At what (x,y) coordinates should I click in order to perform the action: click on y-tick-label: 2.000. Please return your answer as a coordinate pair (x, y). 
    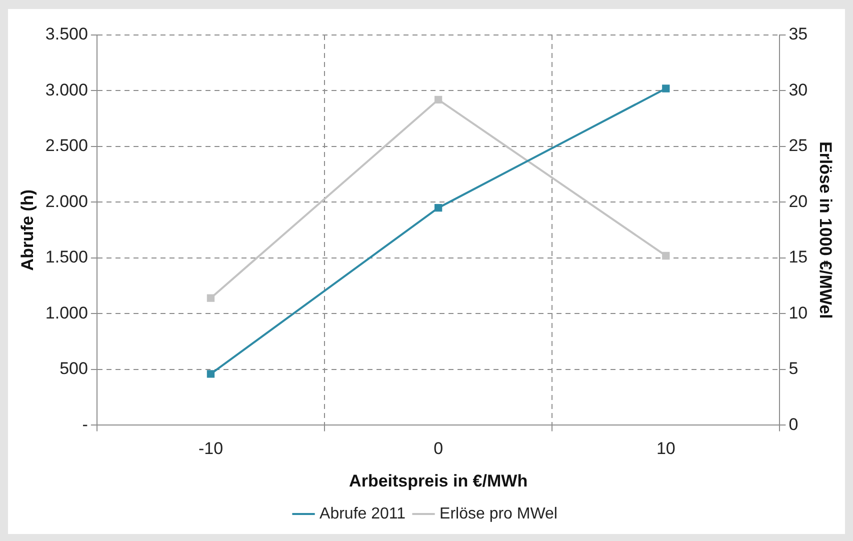
    Looking at the image, I should click on (66, 201).